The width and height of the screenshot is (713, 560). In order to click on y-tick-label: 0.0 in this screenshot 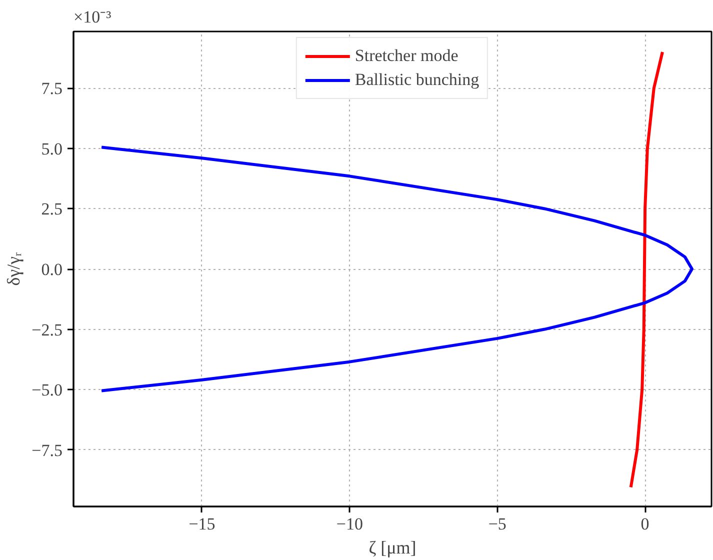, I will do `click(51, 269)`.